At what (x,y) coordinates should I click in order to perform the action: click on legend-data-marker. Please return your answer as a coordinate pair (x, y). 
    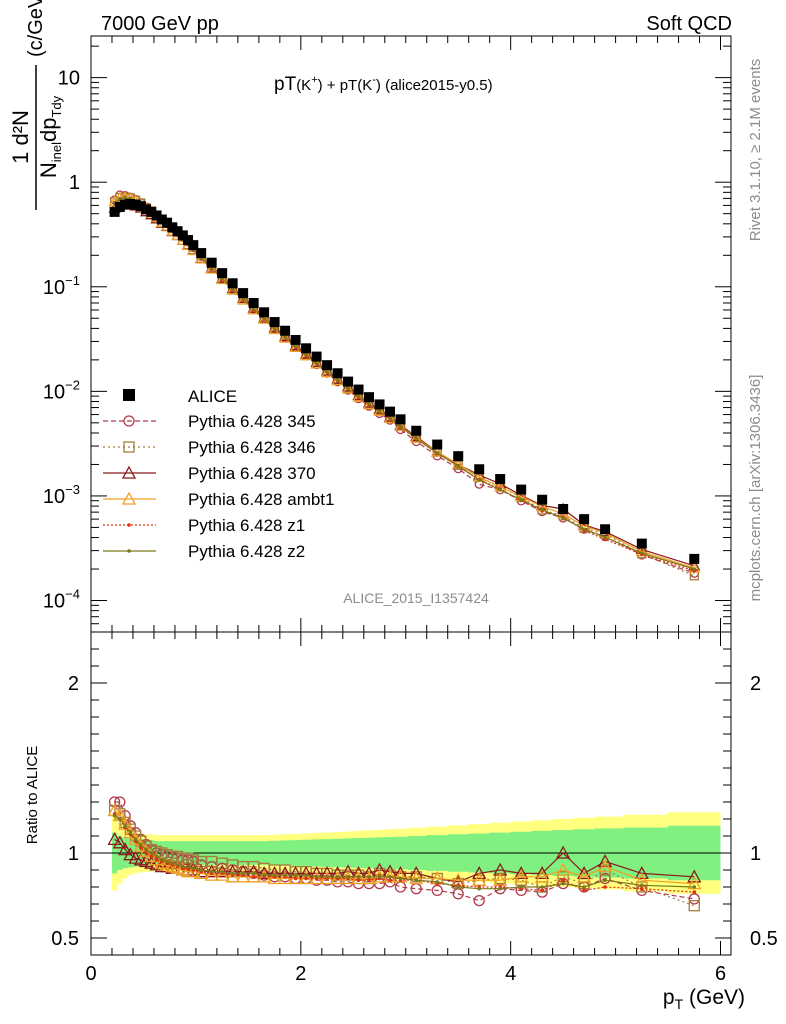
    Looking at the image, I should click on (129, 395).